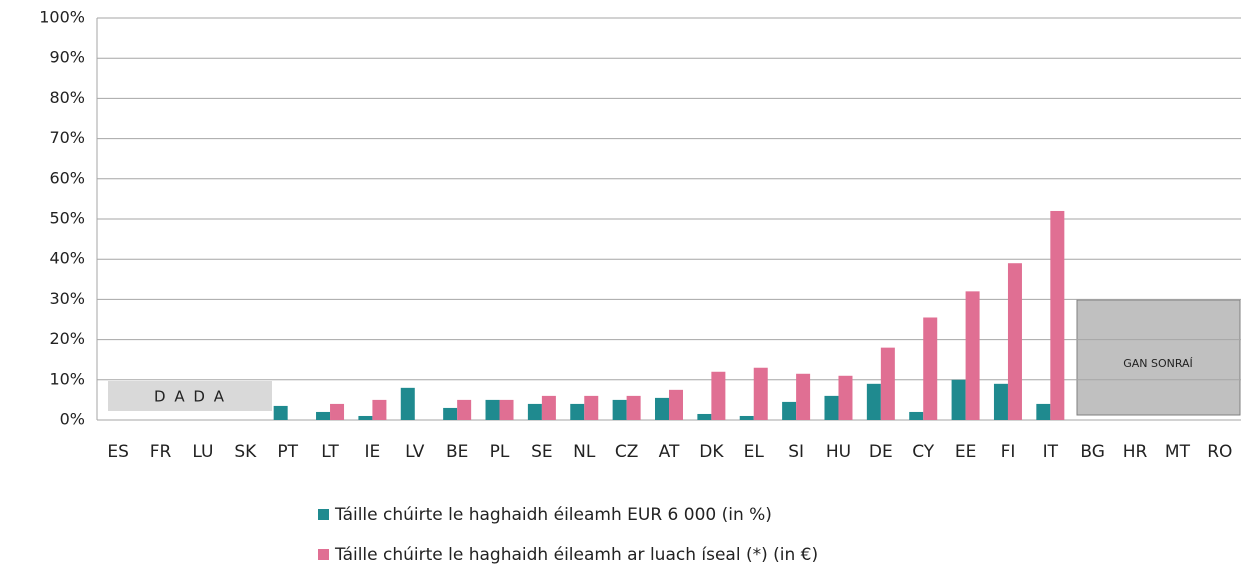 Image resolution: width=1241 pixels, height=575 pixels. Describe the element at coordinates (373, 452) in the screenshot. I see `x-tick-label: IE` at that location.